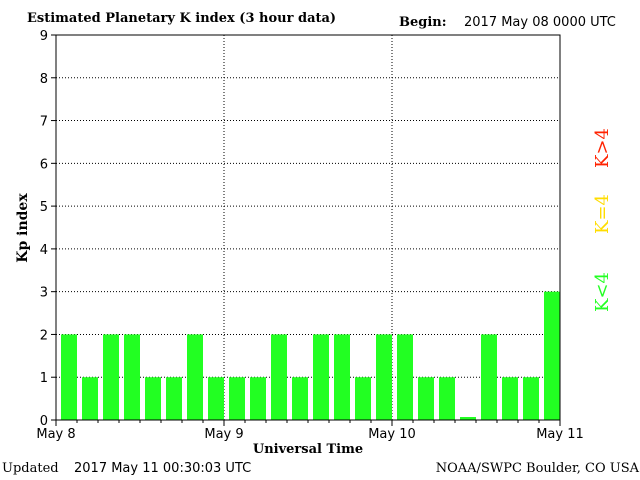 Image resolution: width=640 pixels, height=480 pixels. I want to click on updated-label: Updated, so click(30, 468).